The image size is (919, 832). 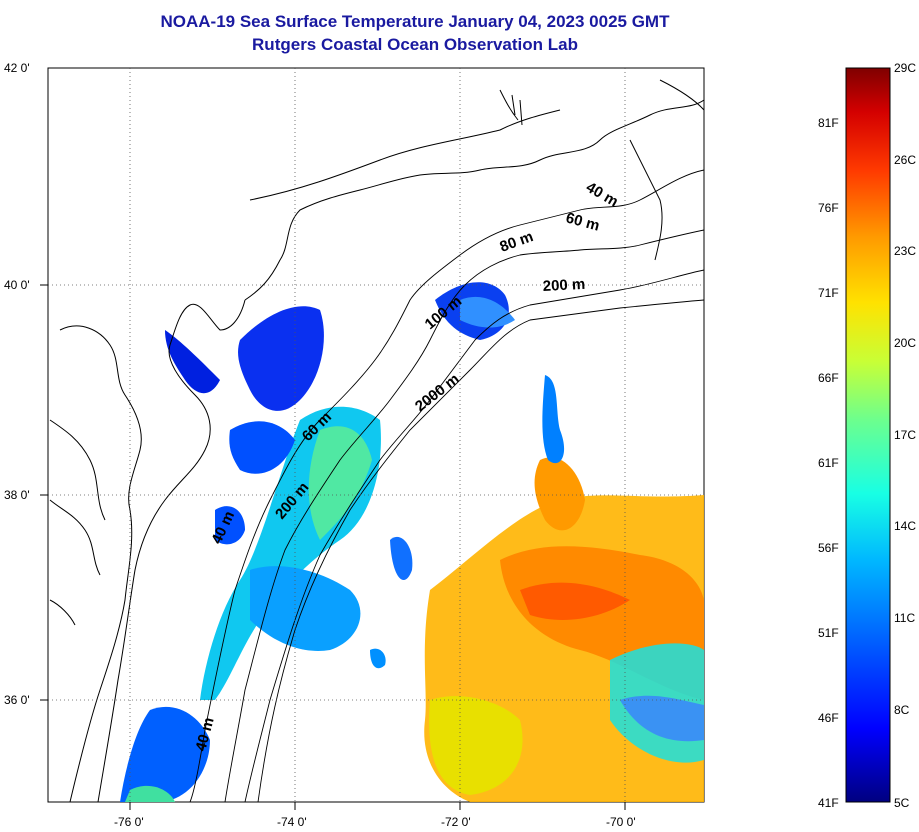 What do you see at coordinates (828, 208) in the screenshot?
I see `colorbar-f-label: 76F` at bounding box center [828, 208].